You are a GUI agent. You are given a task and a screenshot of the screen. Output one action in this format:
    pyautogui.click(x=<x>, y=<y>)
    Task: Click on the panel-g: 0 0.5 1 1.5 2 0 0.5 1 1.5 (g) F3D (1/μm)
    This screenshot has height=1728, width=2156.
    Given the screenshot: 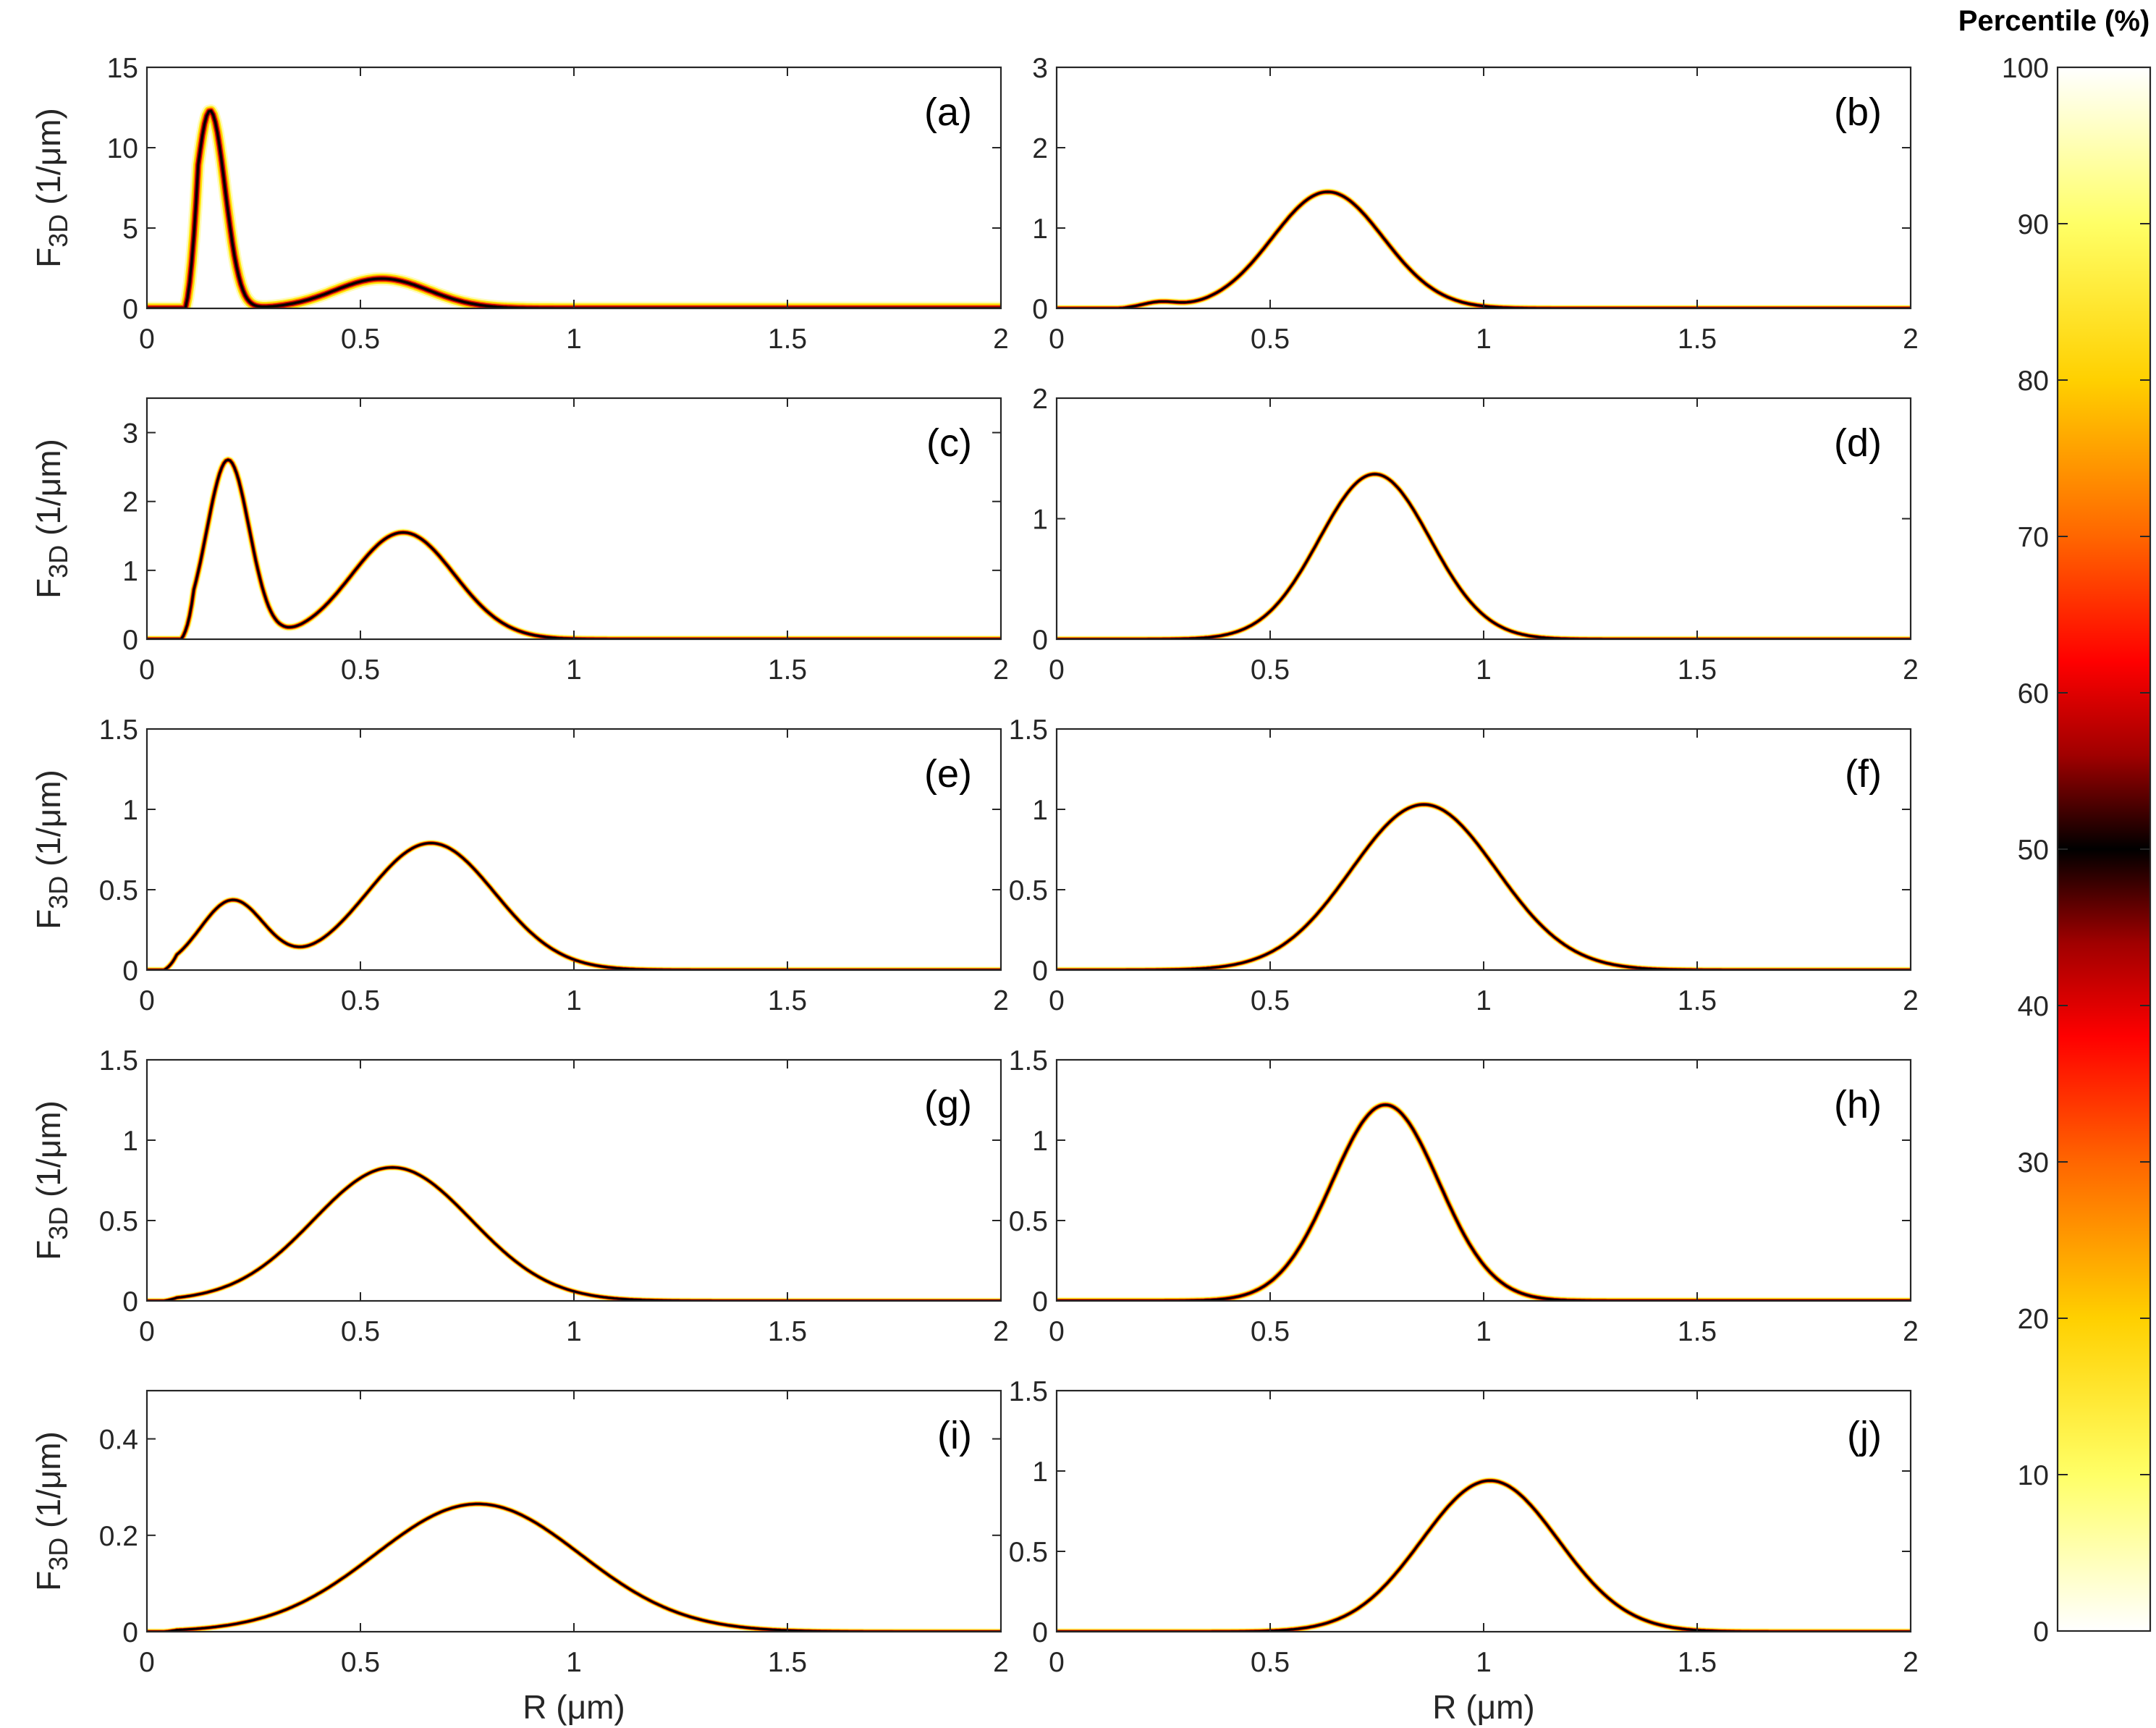 What is the action you would take?
    pyautogui.click(x=519, y=1196)
    